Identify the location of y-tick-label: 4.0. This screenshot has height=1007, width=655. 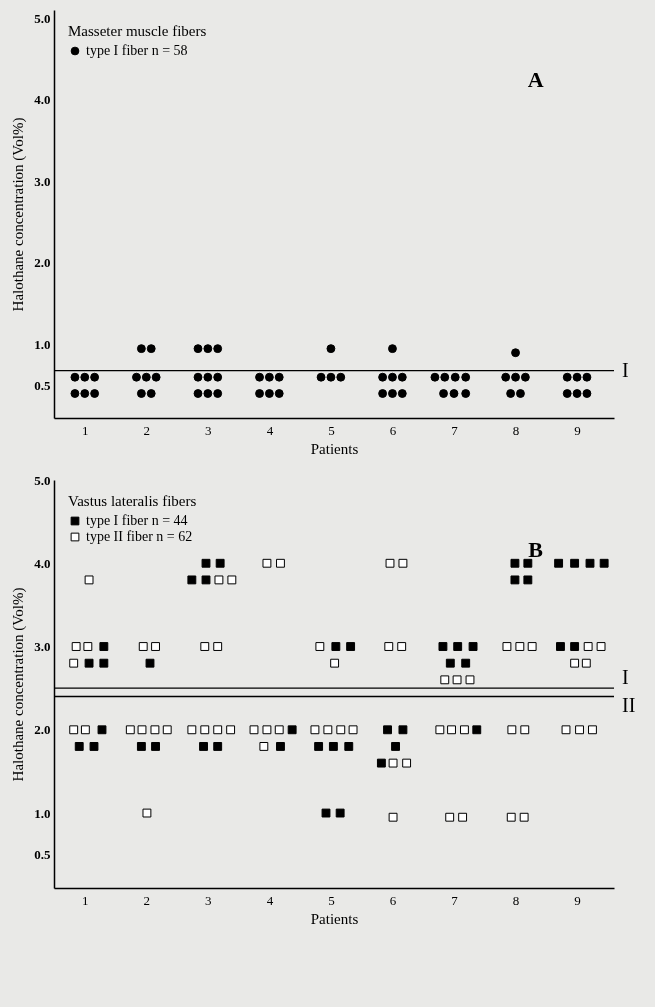
(42, 100).